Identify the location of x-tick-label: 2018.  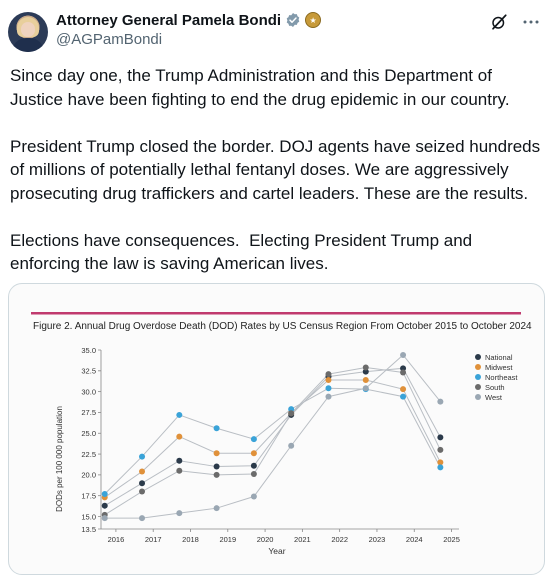
(190, 539).